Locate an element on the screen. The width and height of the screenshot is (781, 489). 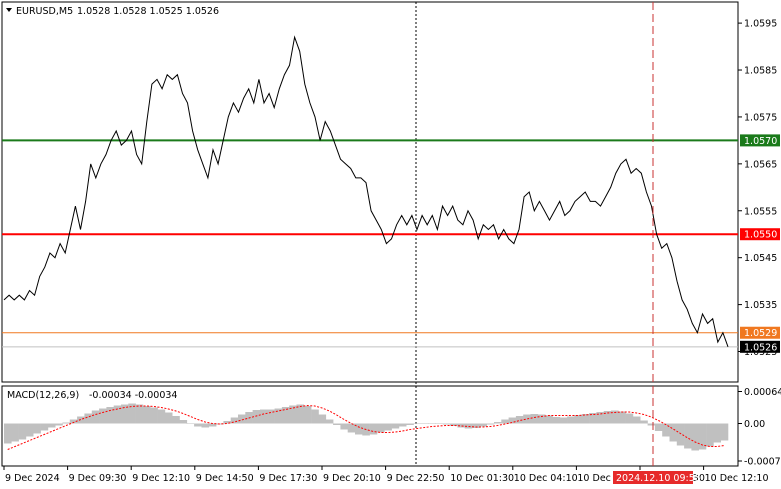
price-tick-label: 1.0575 is located at coordinates (760, 117).